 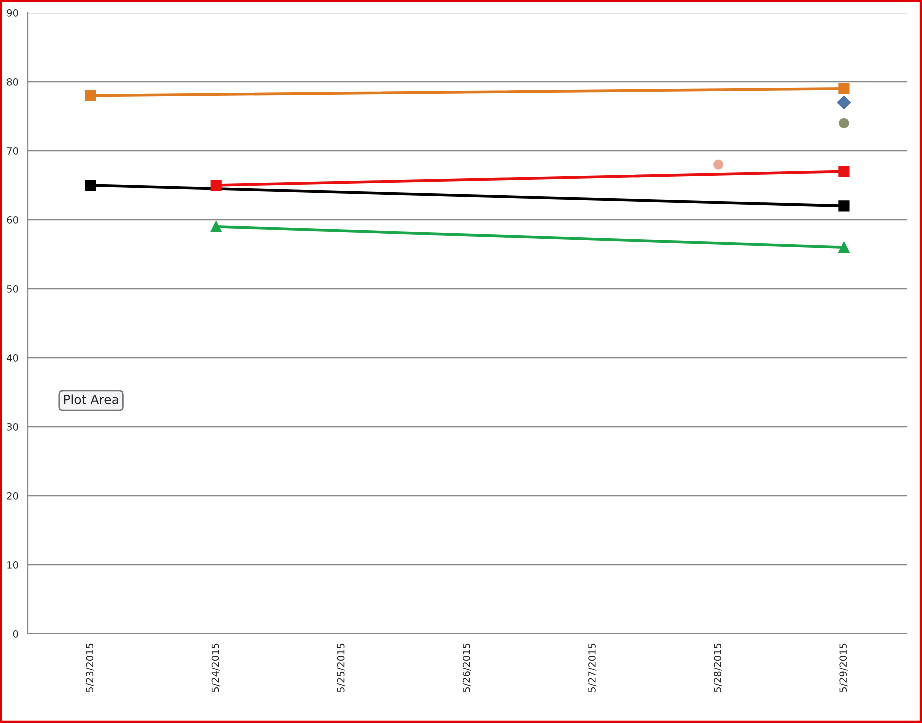 What do you see at coordinates (844, 668) in the screenshot?
I see `x-tick-label: 5/29/2015` at bounding box center [844, 668].